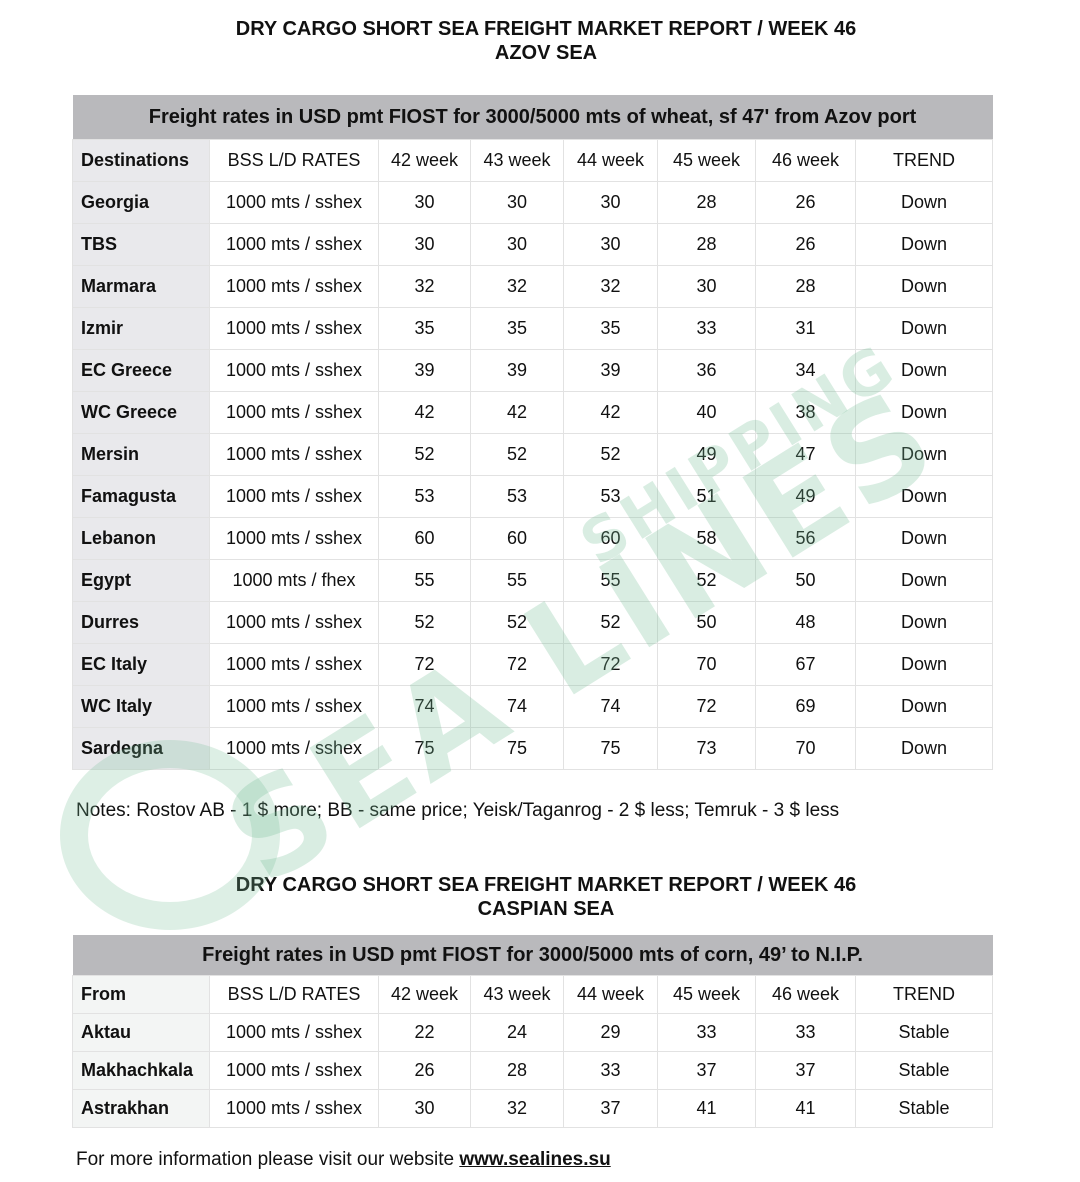  What do you see at coordinates (141, 622) in the screenshot?
I see `row-label: Durres` at bounding box center [141, 622].